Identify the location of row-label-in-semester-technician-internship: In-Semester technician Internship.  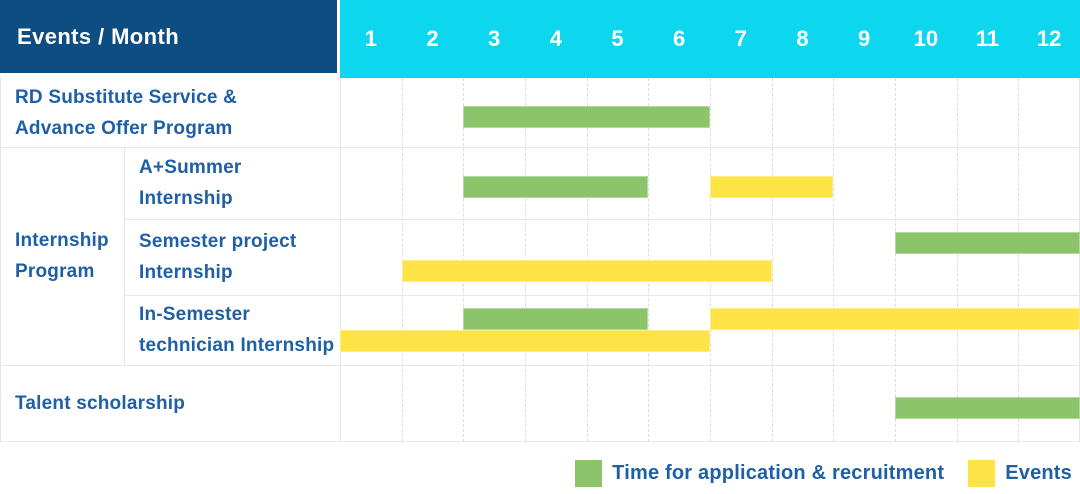
(232, 330).